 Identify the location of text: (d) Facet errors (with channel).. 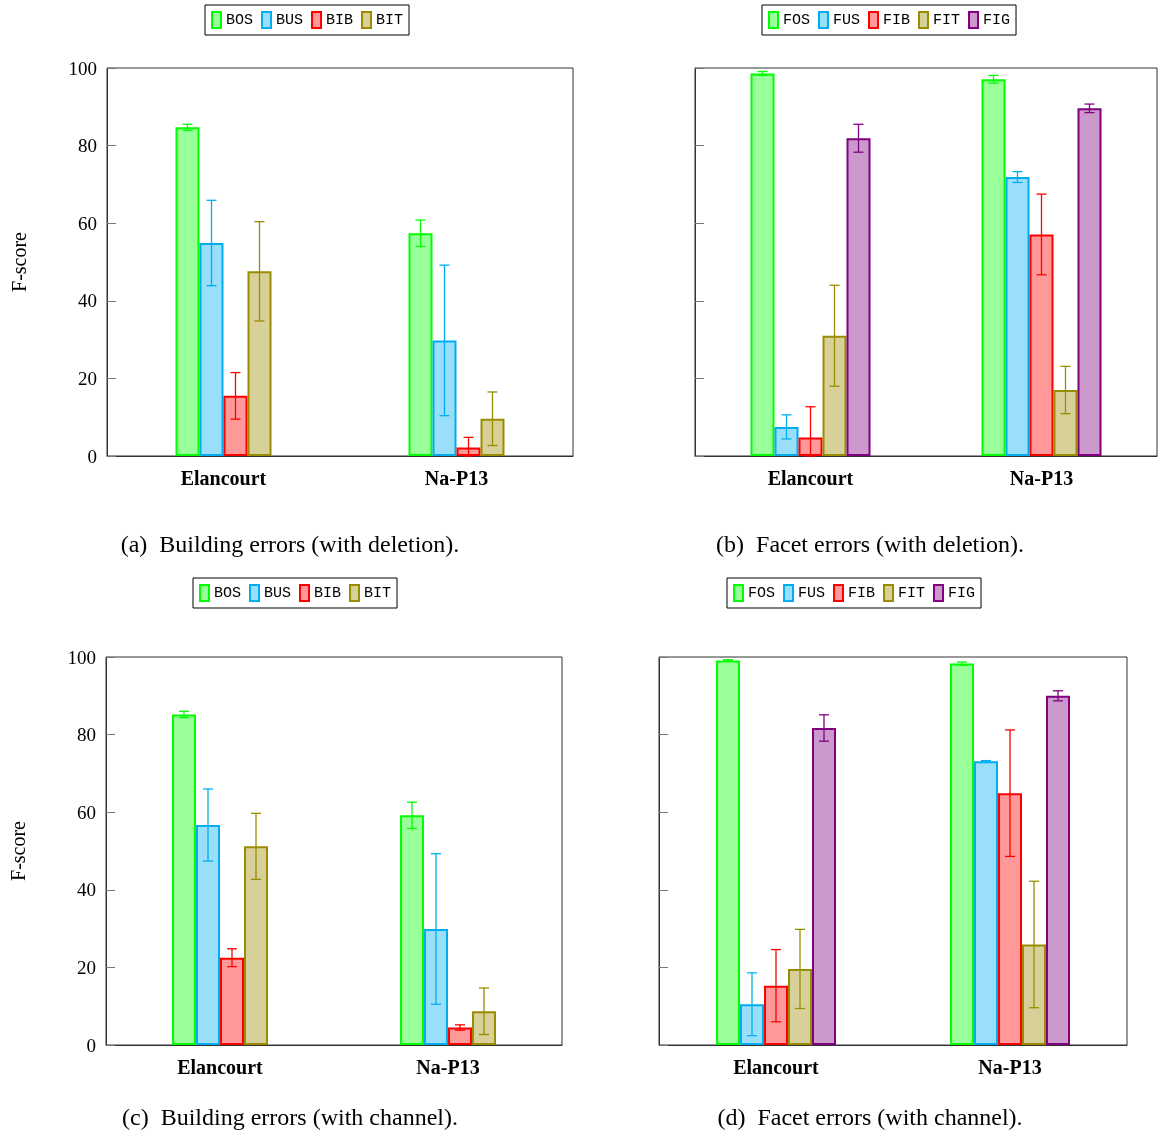
(870, 1117).